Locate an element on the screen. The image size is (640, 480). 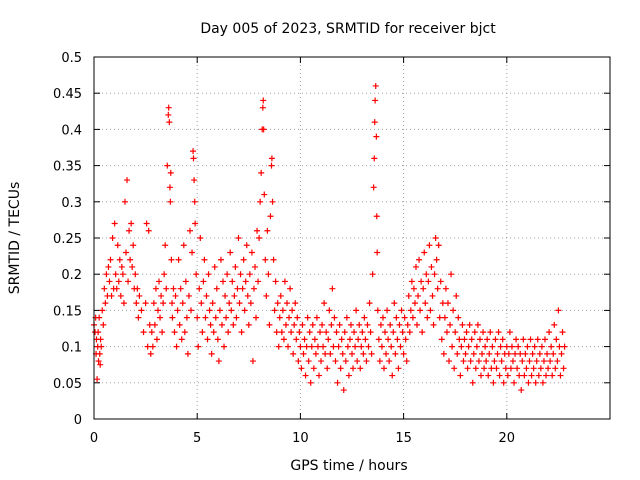
x-tick-label: 20 is located at coordinates (507, 438).